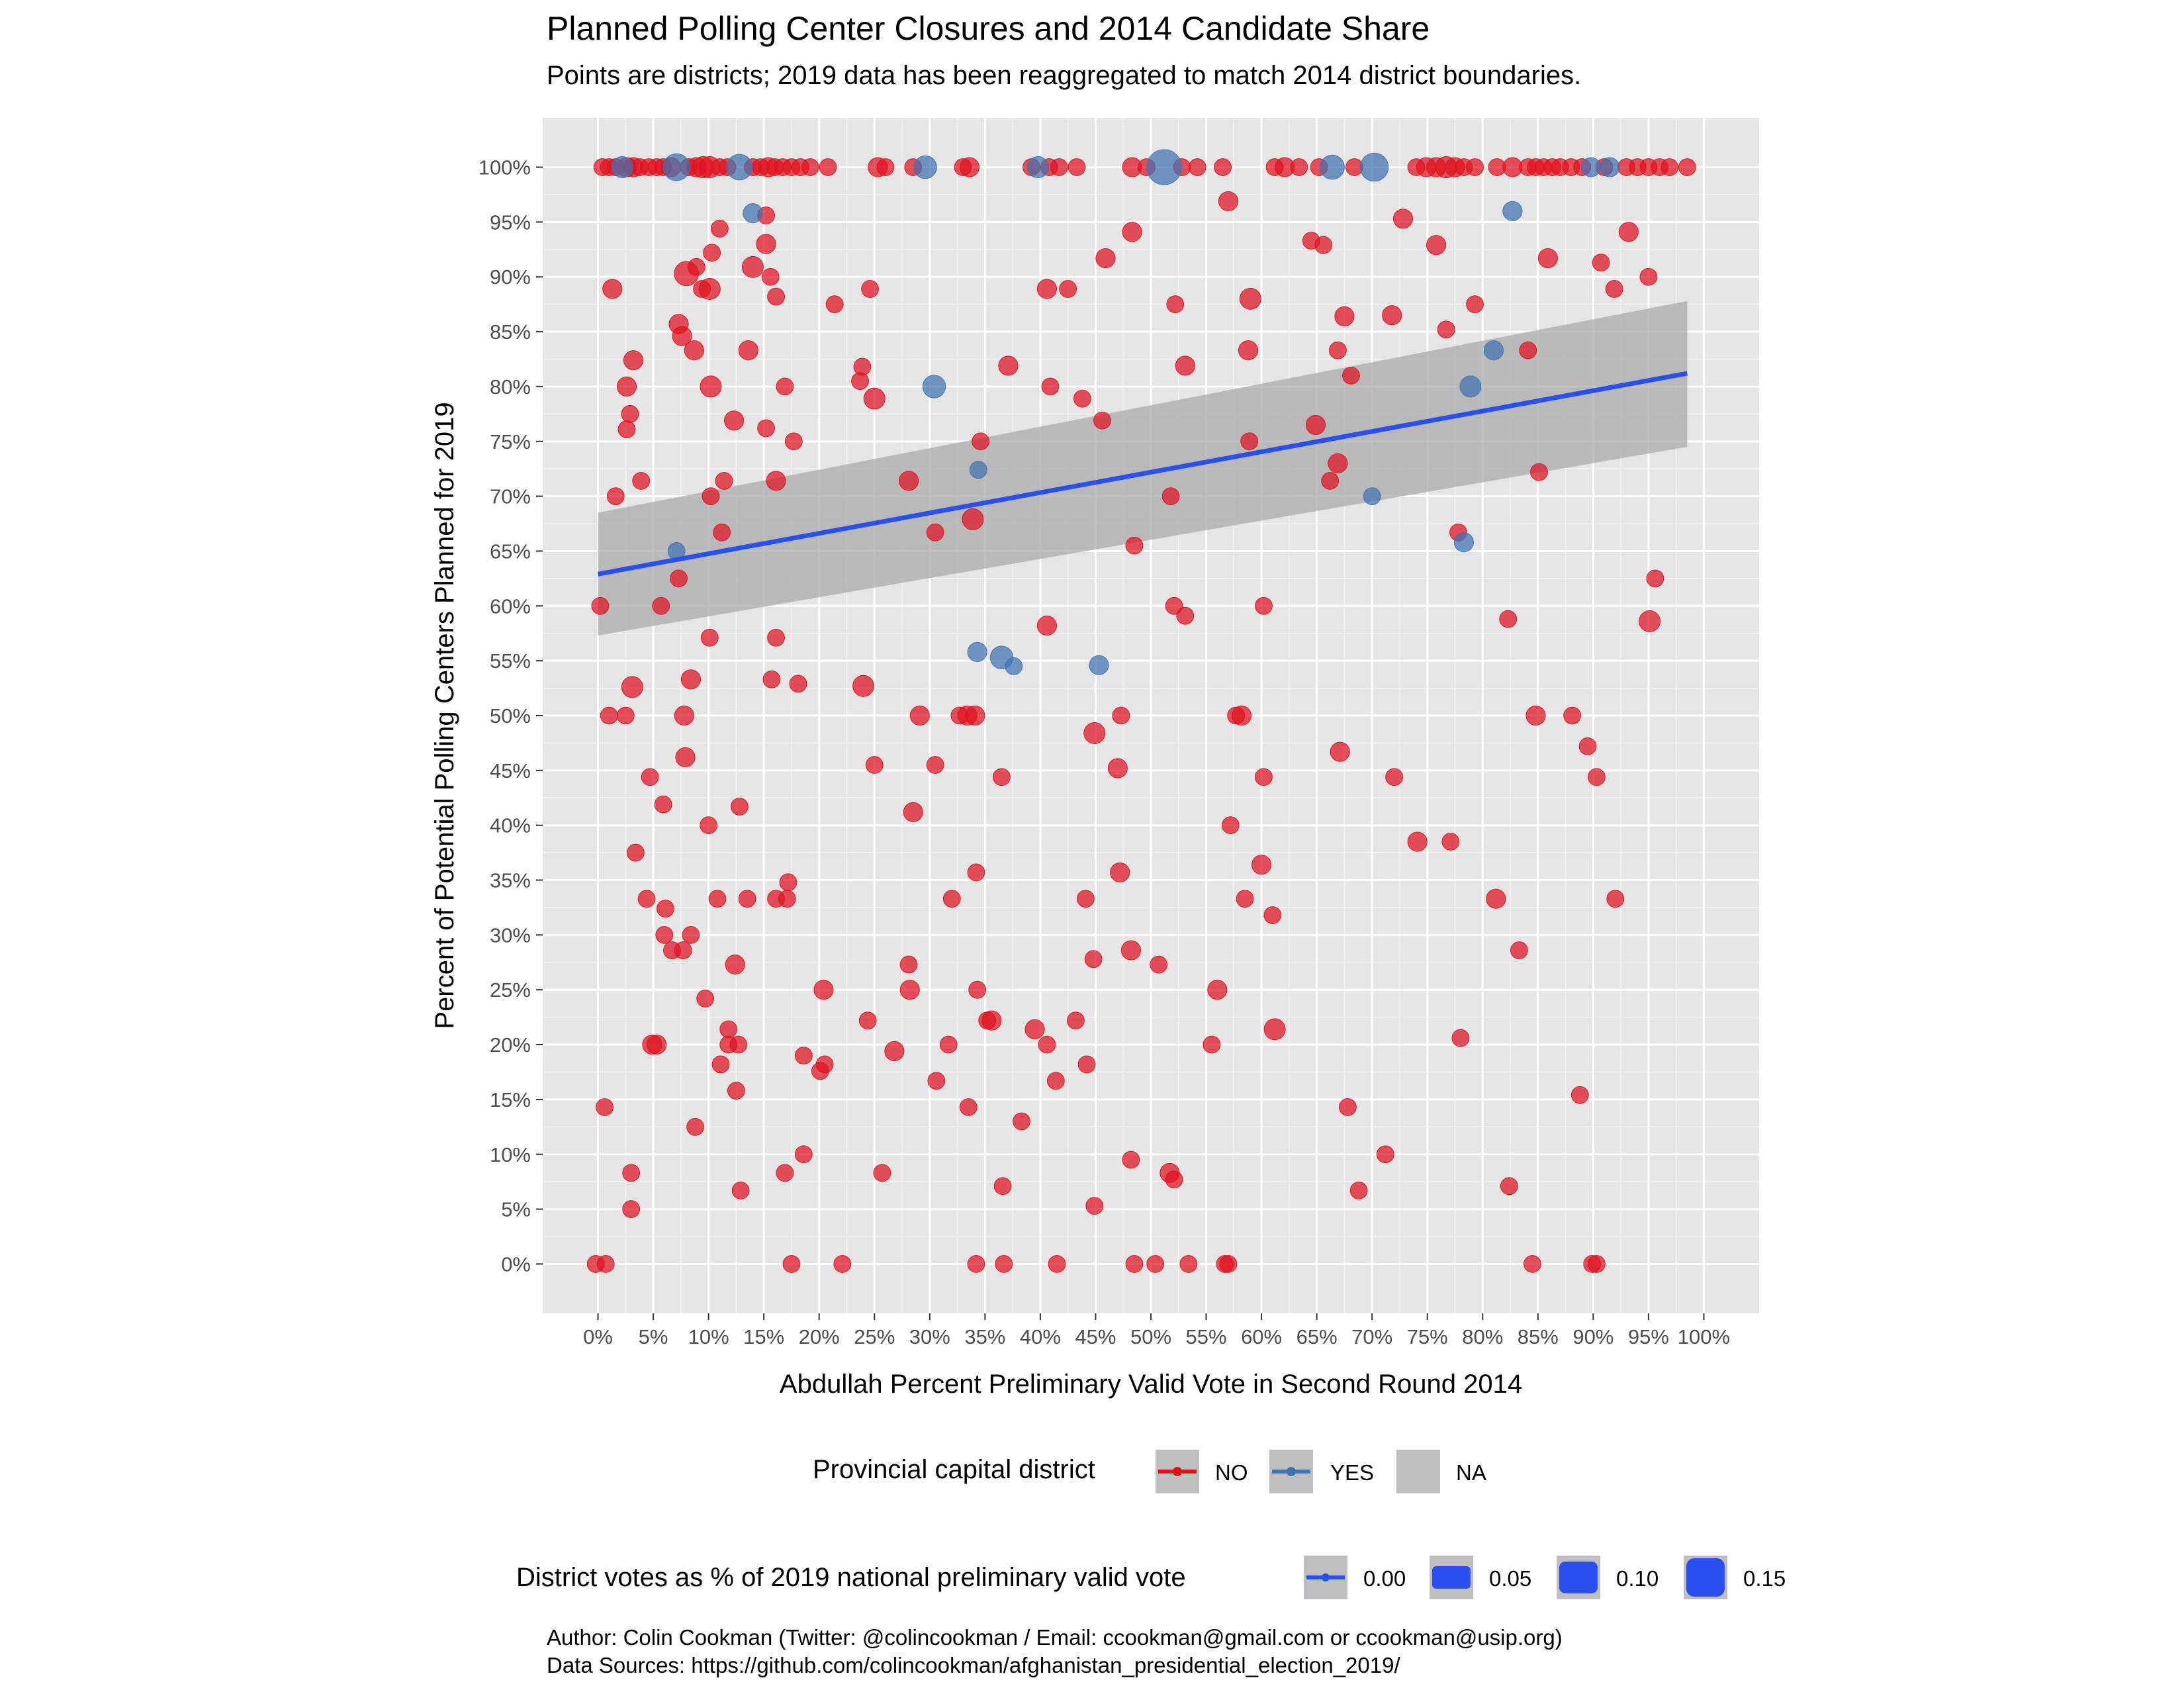 The height and width of the screenshot is (1688, 2184). Describe the element at coordinates (708, 1336) in the screenshot. I see `x-tick-label: 10%` at that location.